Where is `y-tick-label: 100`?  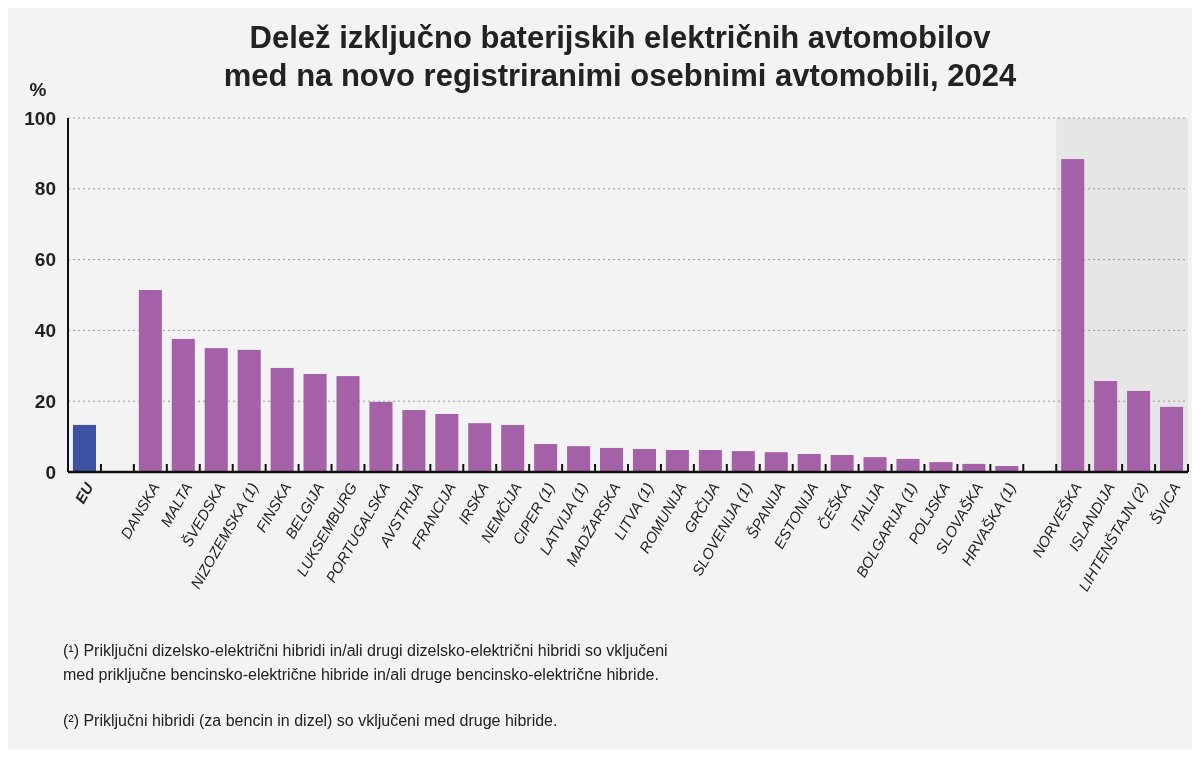 y-tick-label: 100 is located at coordinates (40, 118).